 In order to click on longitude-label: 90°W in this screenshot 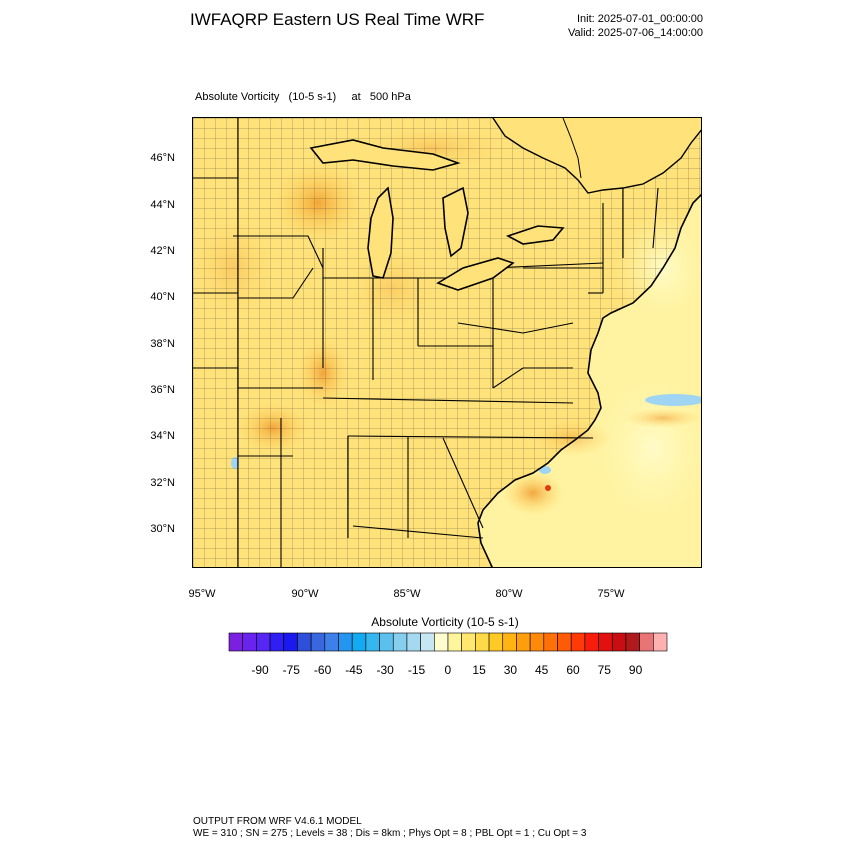, I will do `click(305, 594)`.